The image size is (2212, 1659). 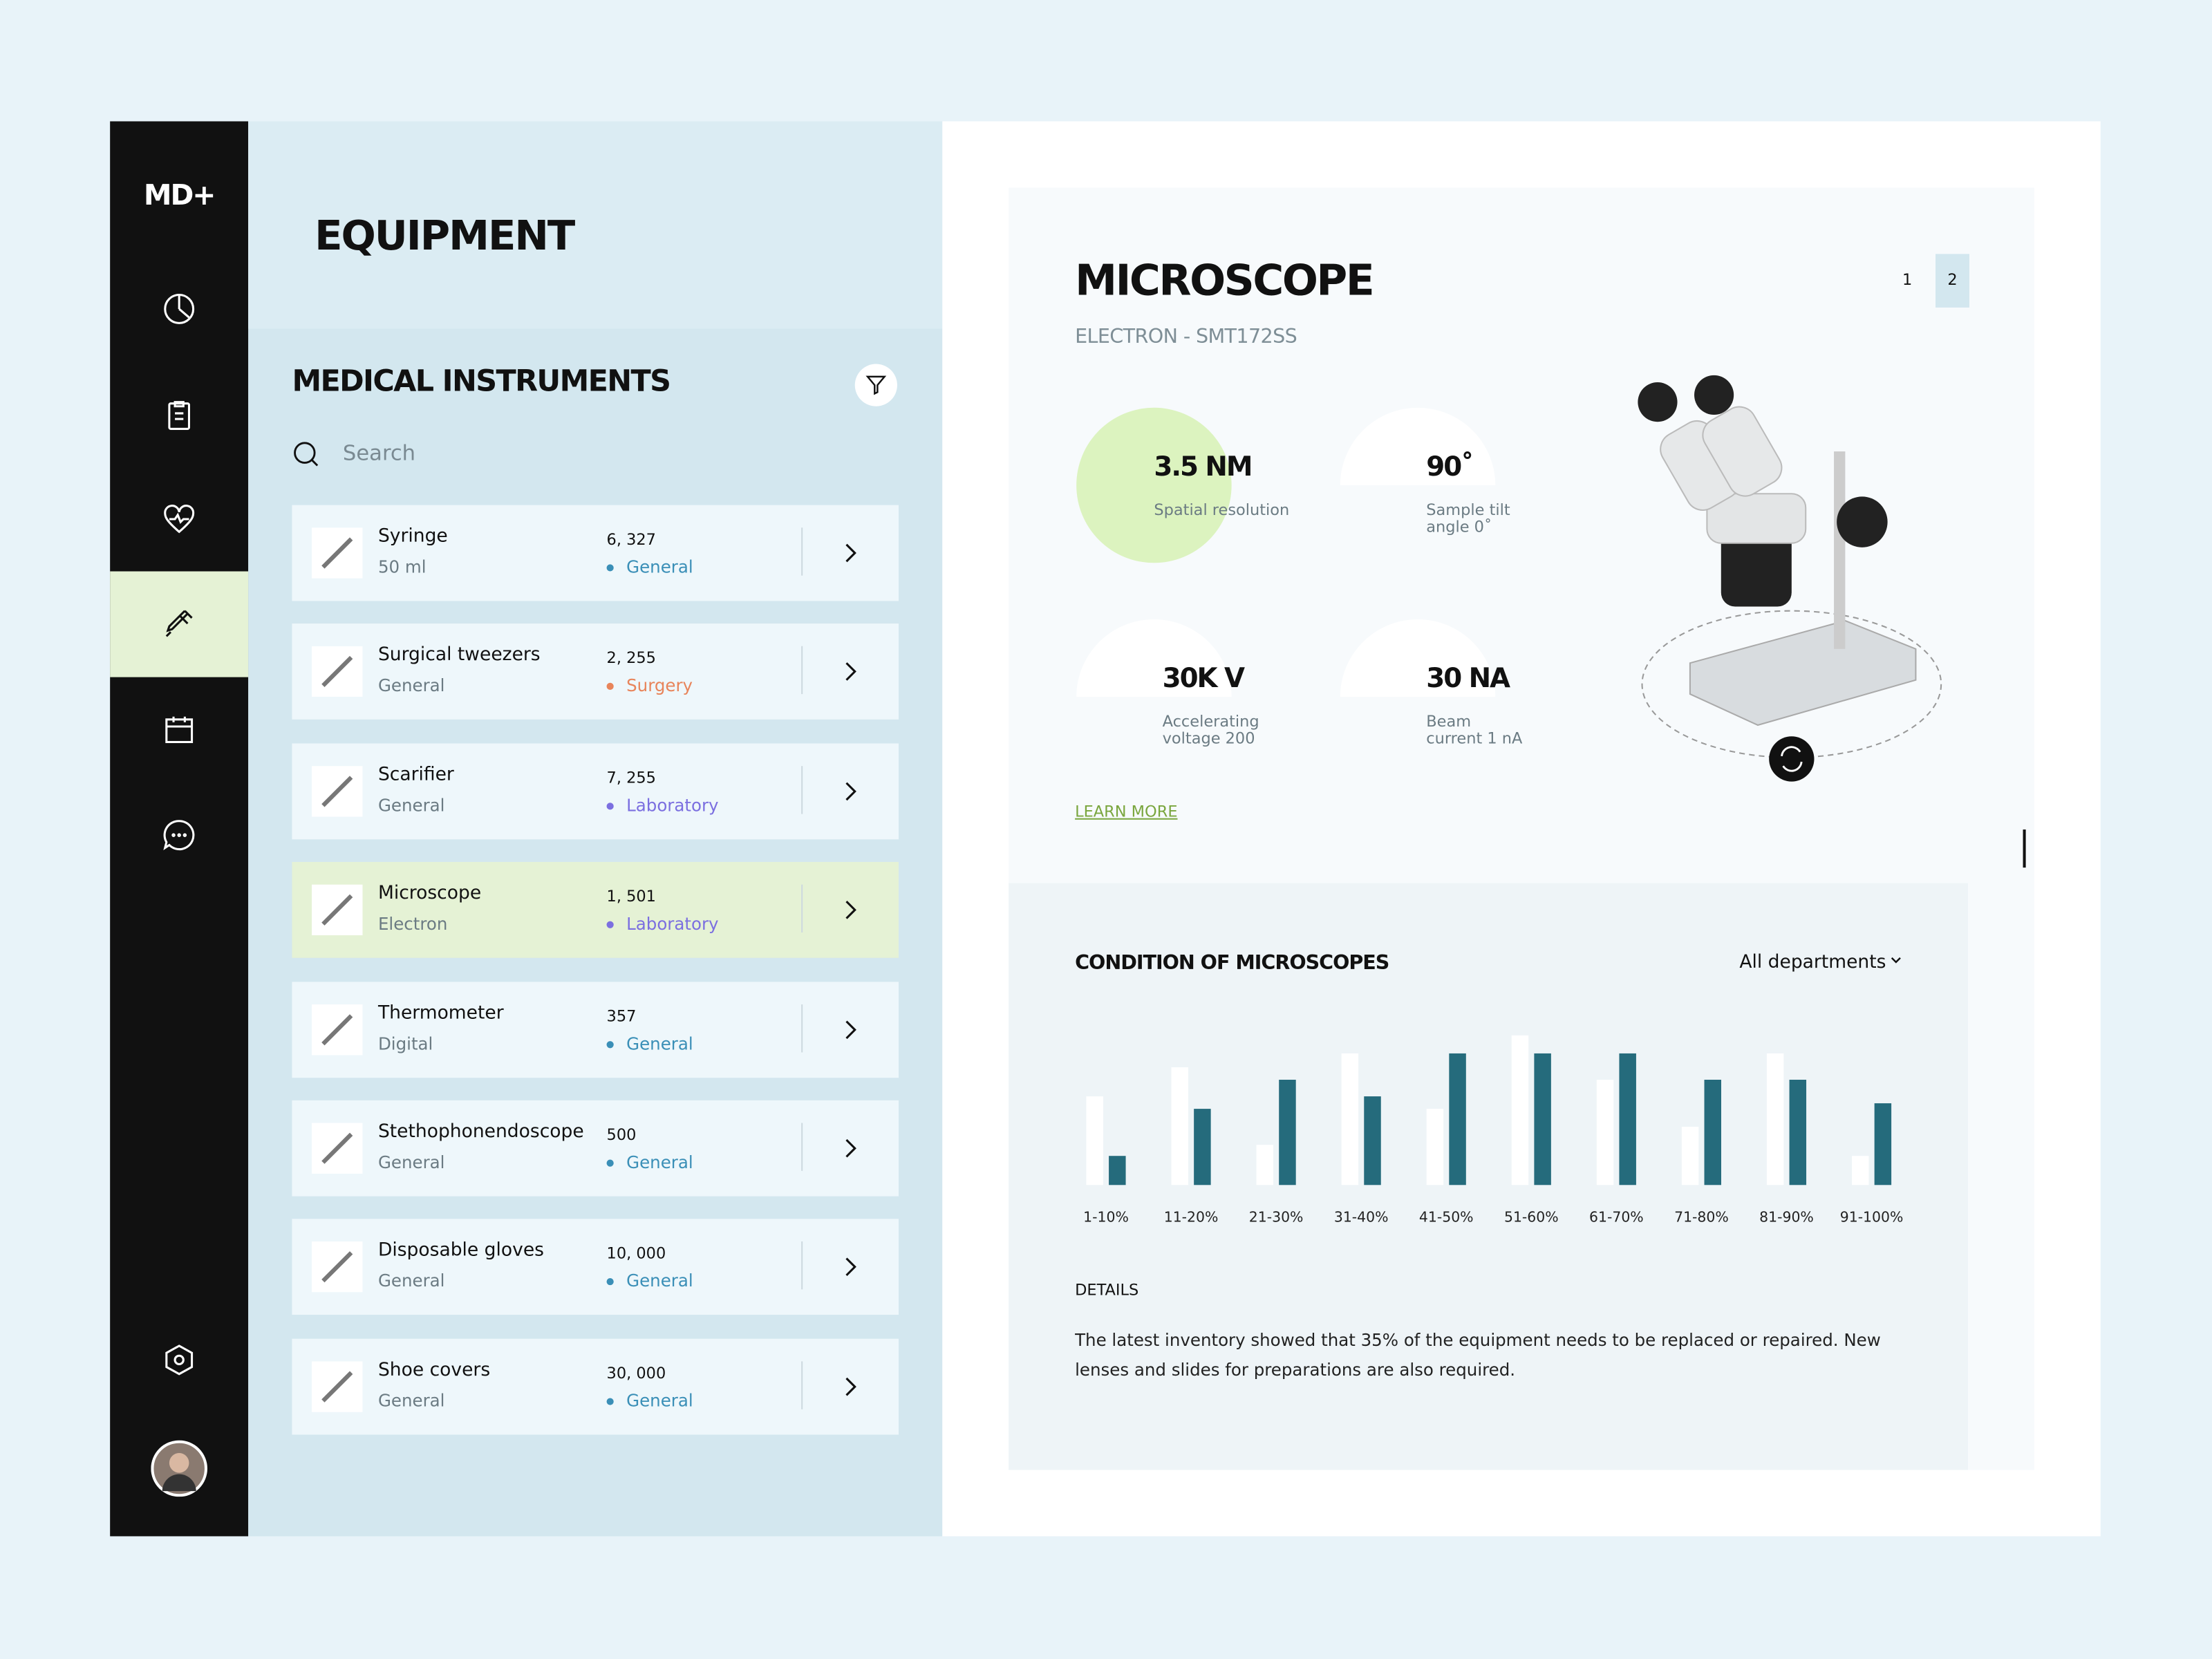 What do you see at coordinates (631, 658) in the screenshot?
I see `item-count: 2, 255` at bounding box center [631, 658].